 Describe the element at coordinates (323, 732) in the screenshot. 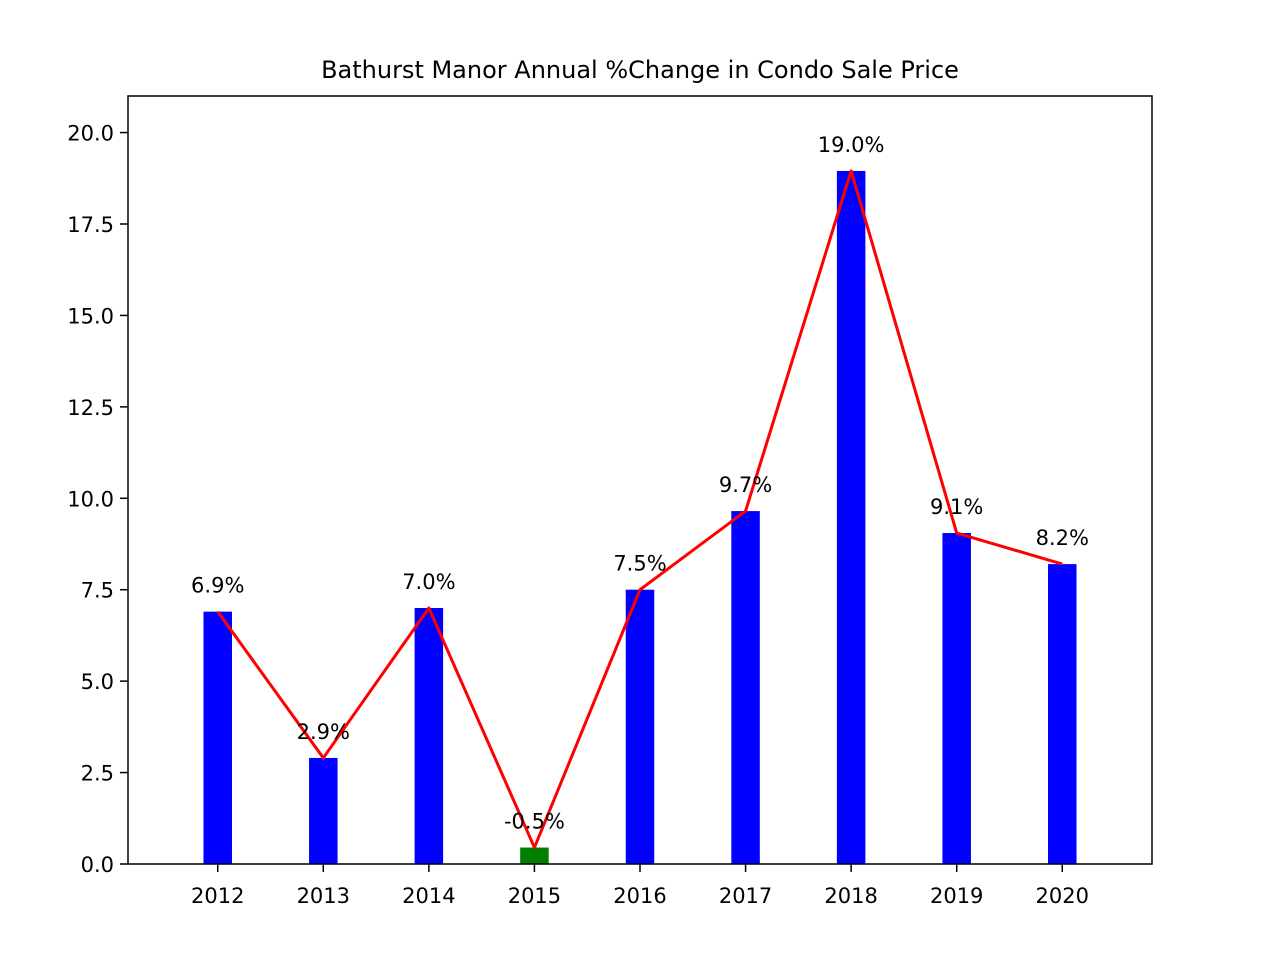

I see `data-label-2013: 2.9%` at that location.